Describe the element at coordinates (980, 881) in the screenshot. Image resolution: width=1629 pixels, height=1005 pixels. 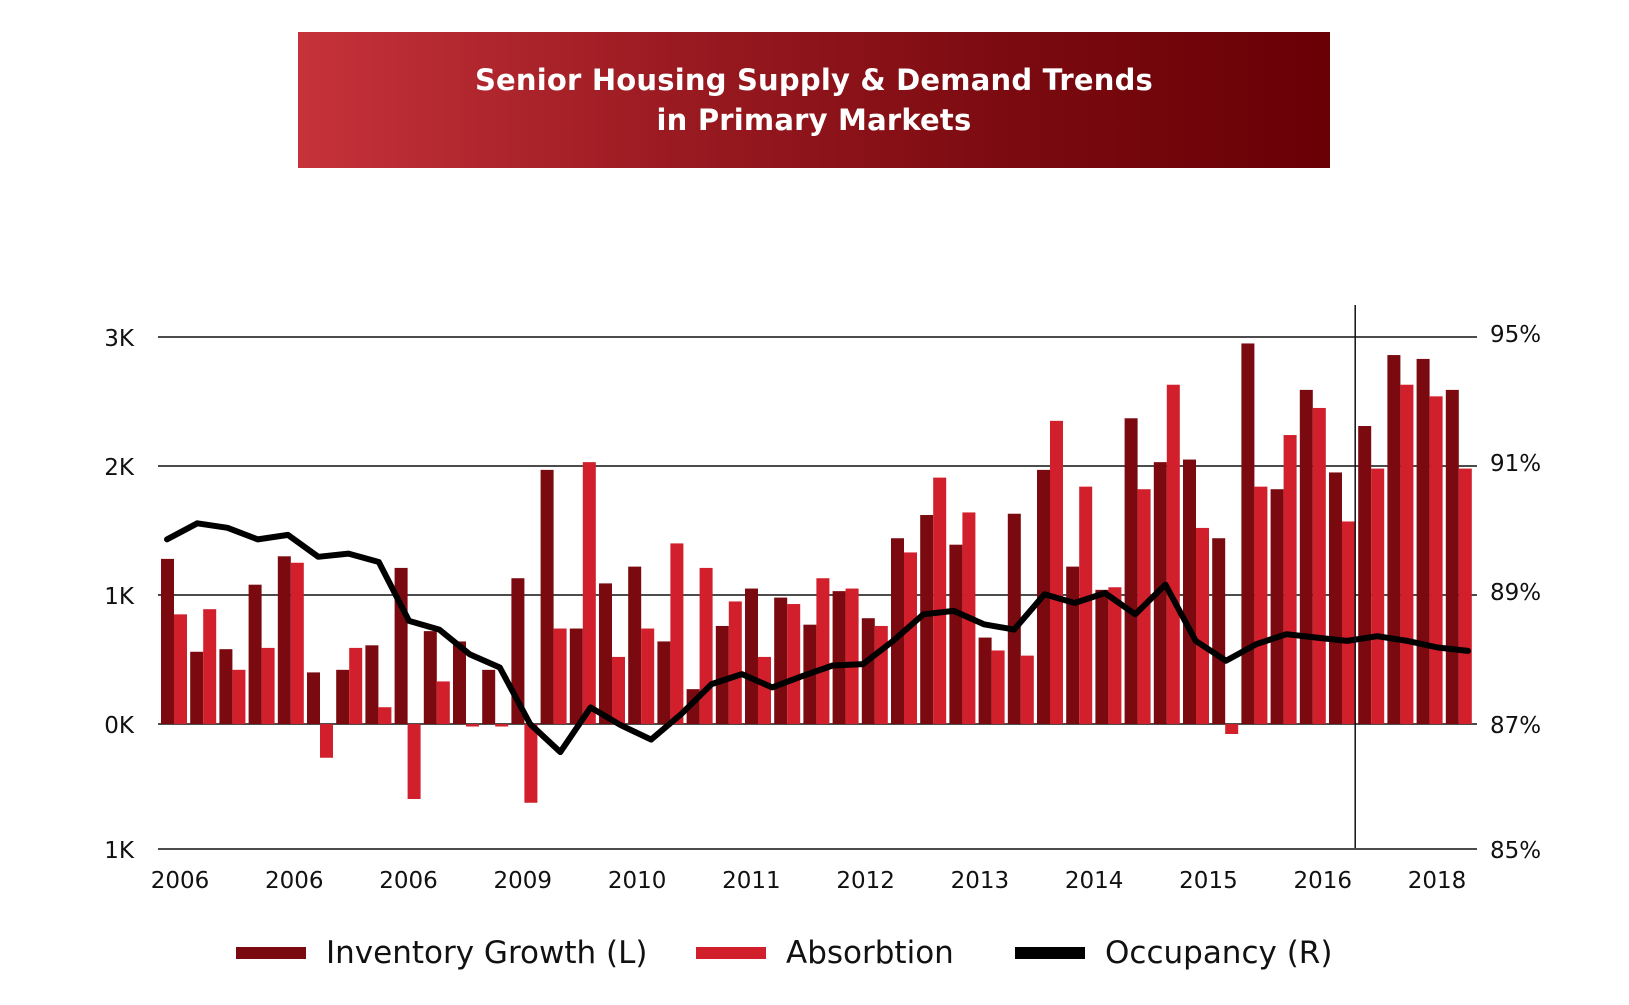
I see `x-tick-label: 2013` at that location.